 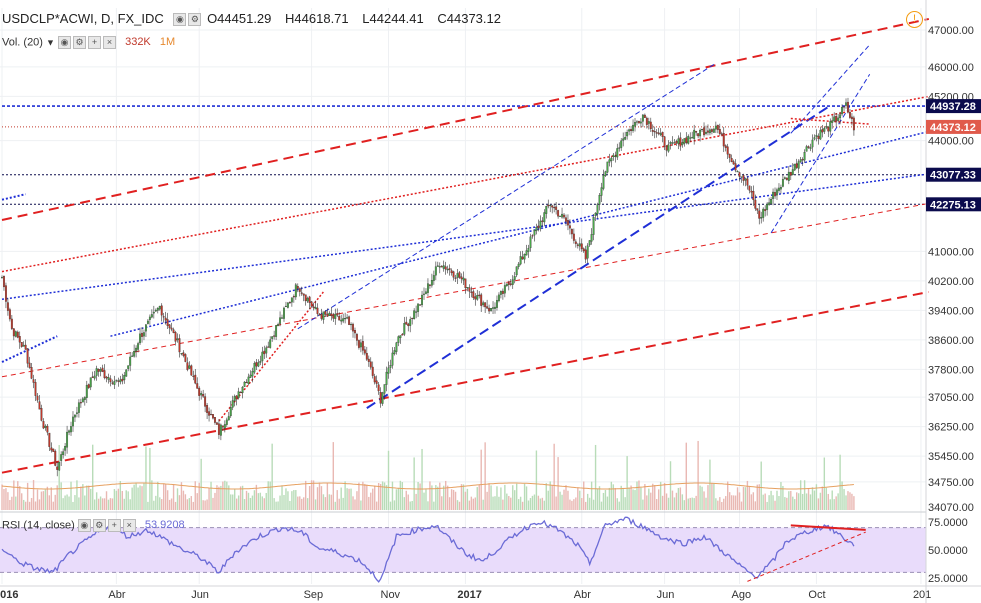 I want to click on blue-channel-thin, so click(x=820, y=154).